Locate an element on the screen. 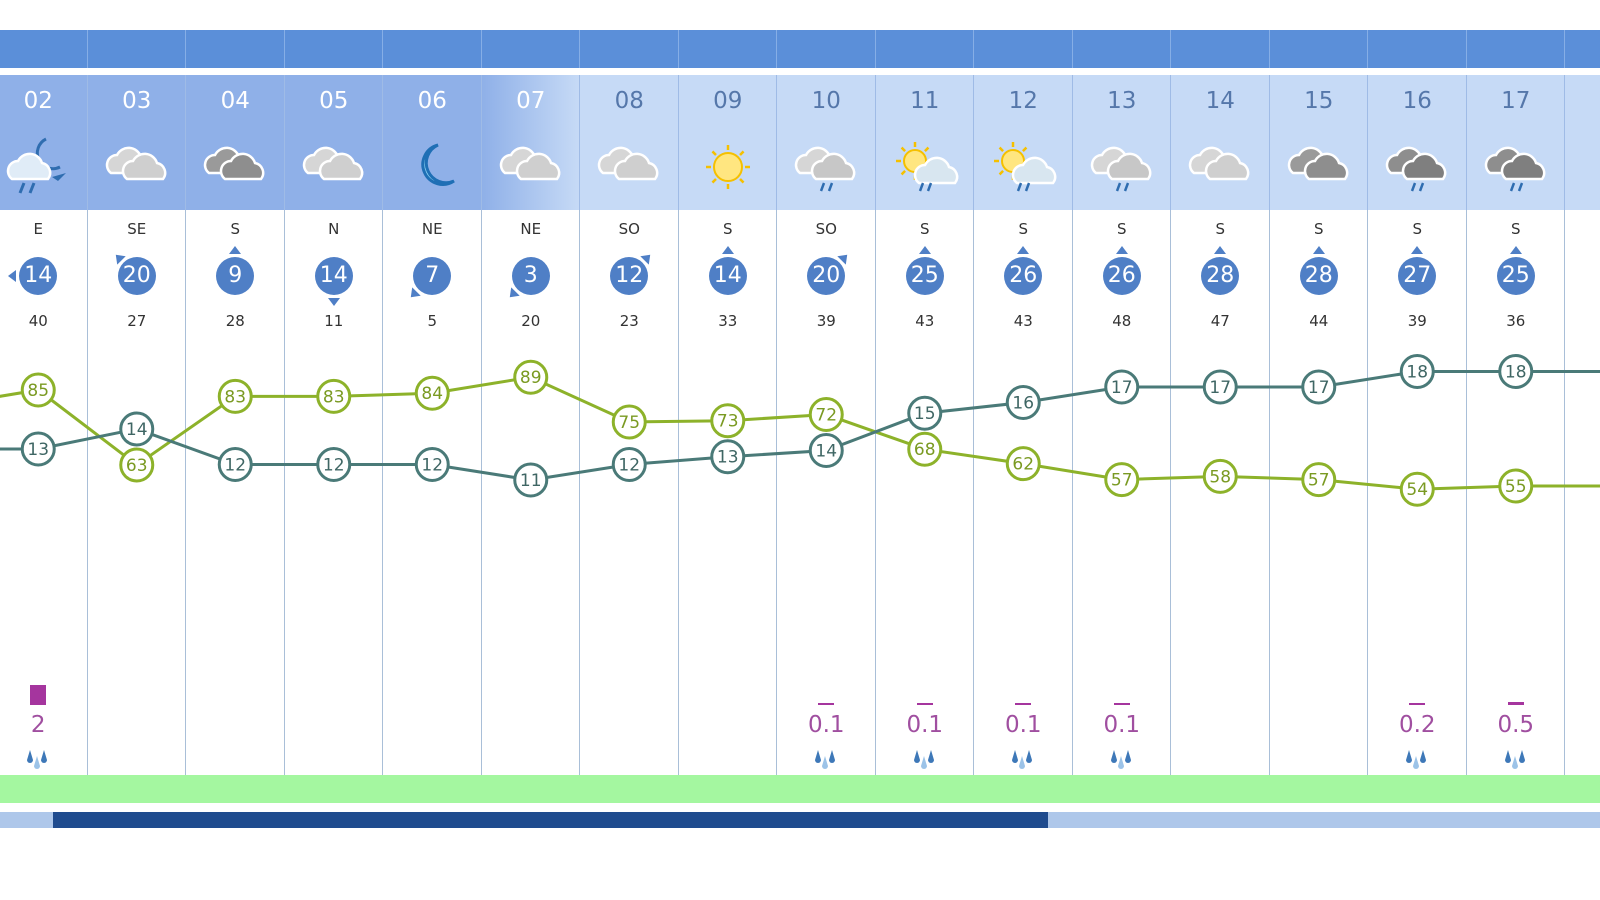  sun-icon is located at coordinates (727, 167).